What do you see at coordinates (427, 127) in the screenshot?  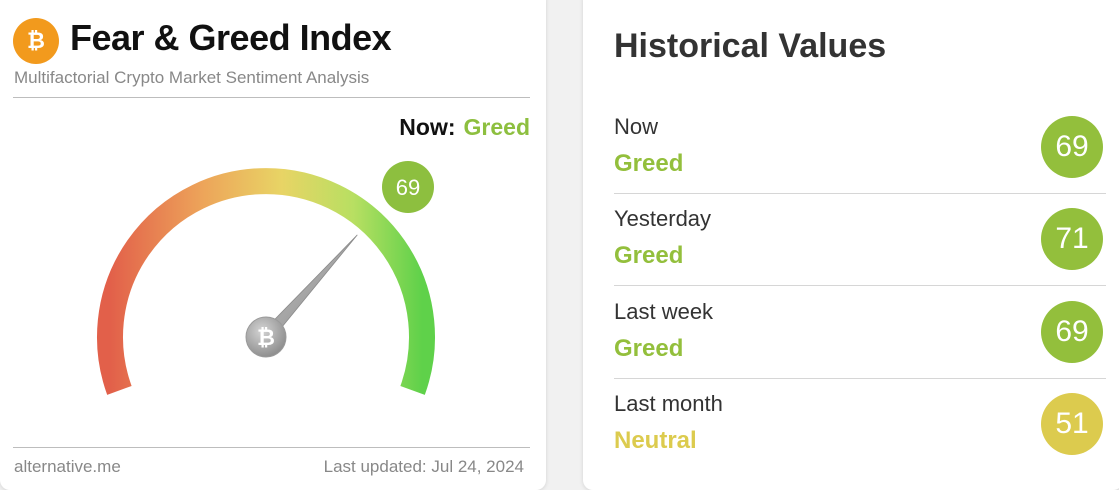 I see `now-label: Now:` at bounding box center [427, 127].